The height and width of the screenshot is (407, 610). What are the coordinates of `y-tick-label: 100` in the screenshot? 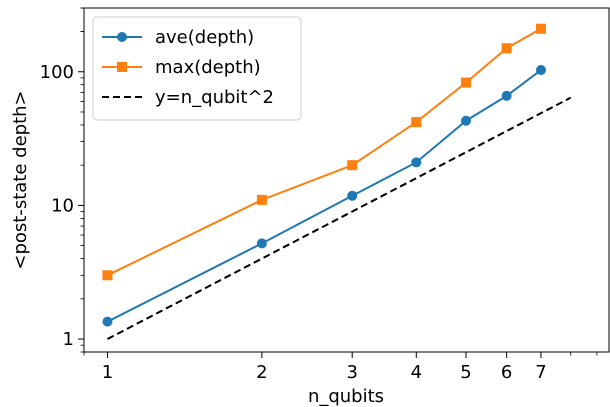 It's located at (57, 72).